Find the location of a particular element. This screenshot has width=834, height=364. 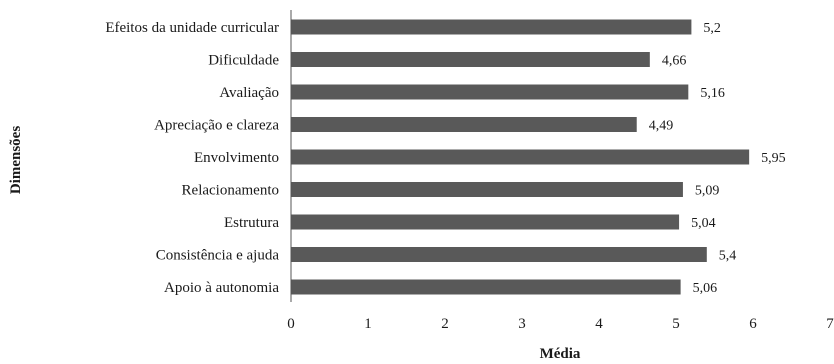

category-label: Efeitos da unidade curricular is located at coordinates (192, 28).